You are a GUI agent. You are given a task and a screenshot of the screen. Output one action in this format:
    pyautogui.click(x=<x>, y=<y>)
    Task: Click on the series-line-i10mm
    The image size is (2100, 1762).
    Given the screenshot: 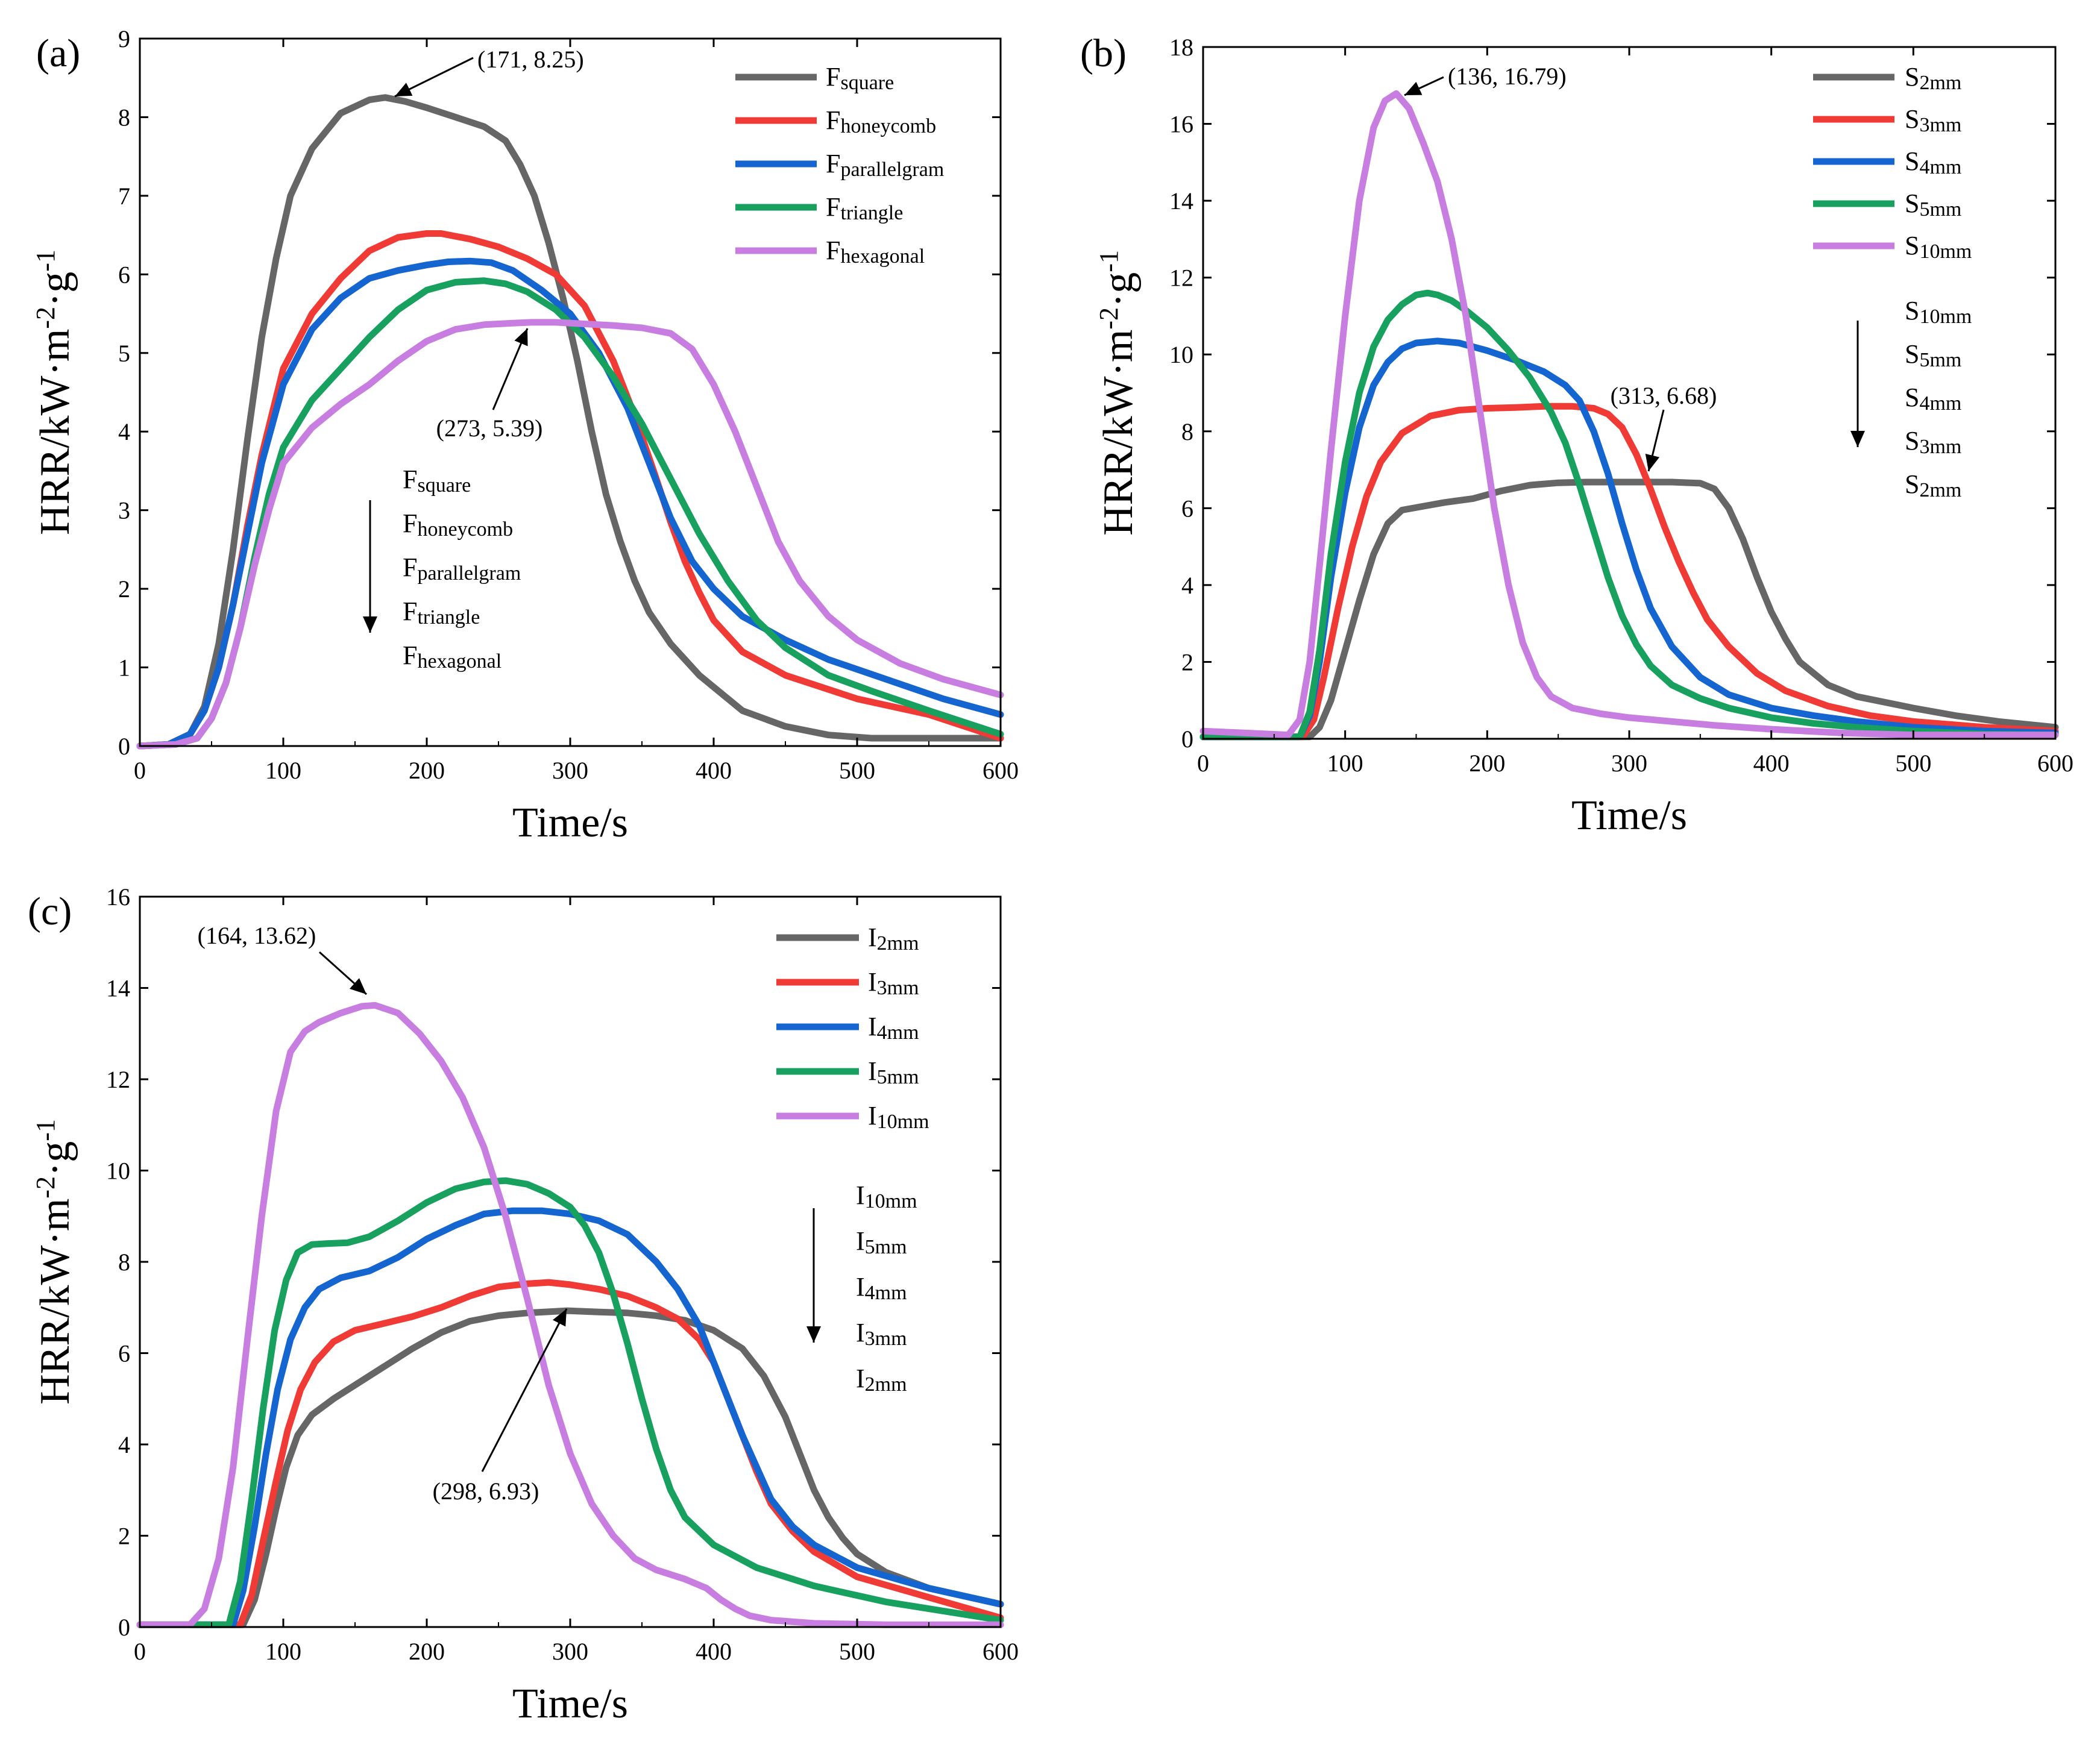 What is the action you would take?
    pyautogui.click(x=570, y=1315)
    